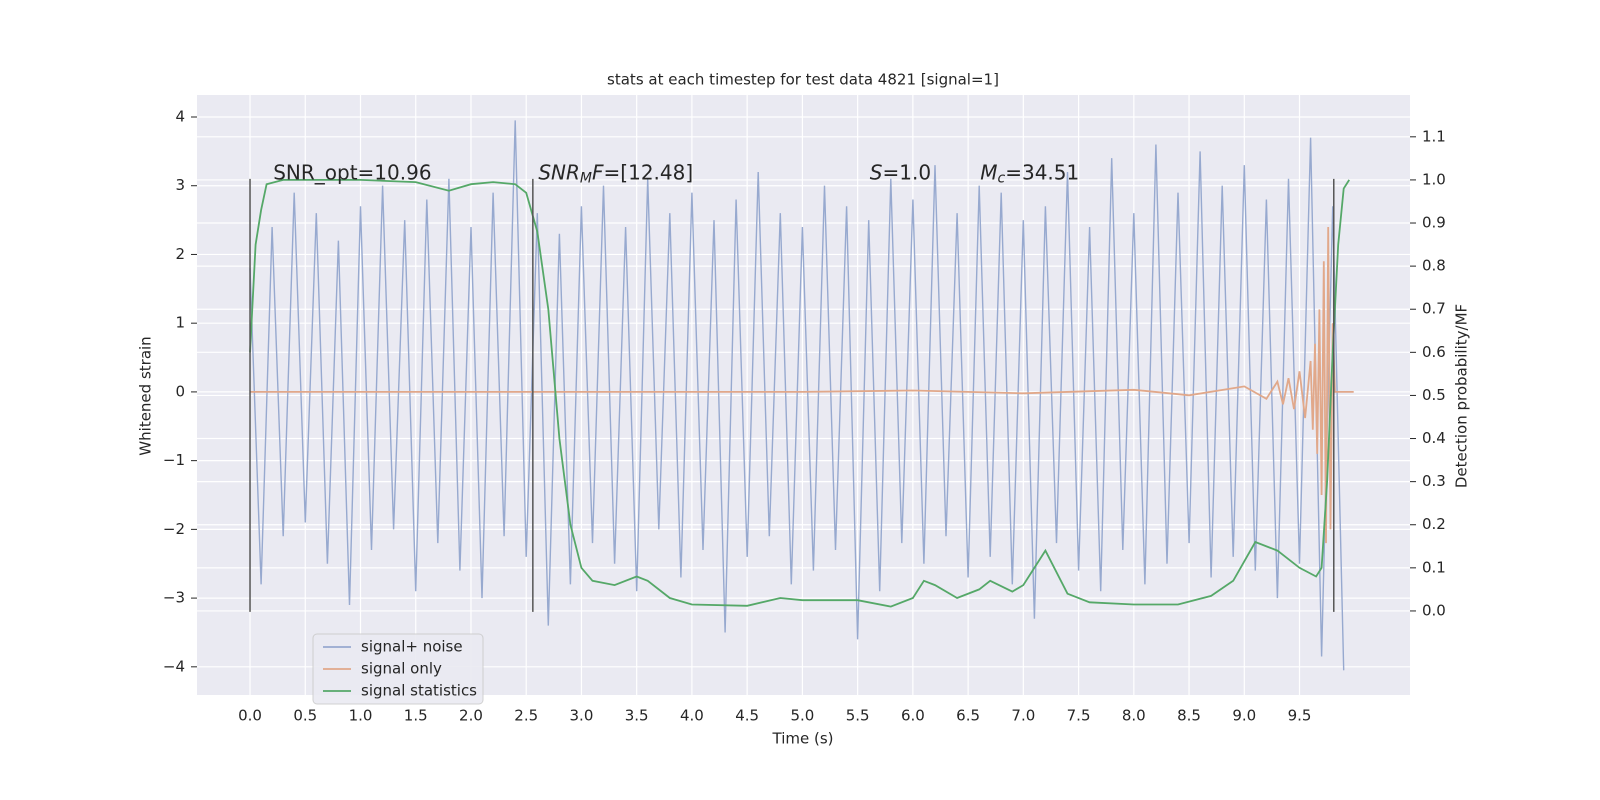 The height and width of the screenshot is (800, 1600). What do you see at coordinates (1434, 223) in the screenshot?
I see `y2-tick-label: 0.9` at bounding box center [1434, 223].